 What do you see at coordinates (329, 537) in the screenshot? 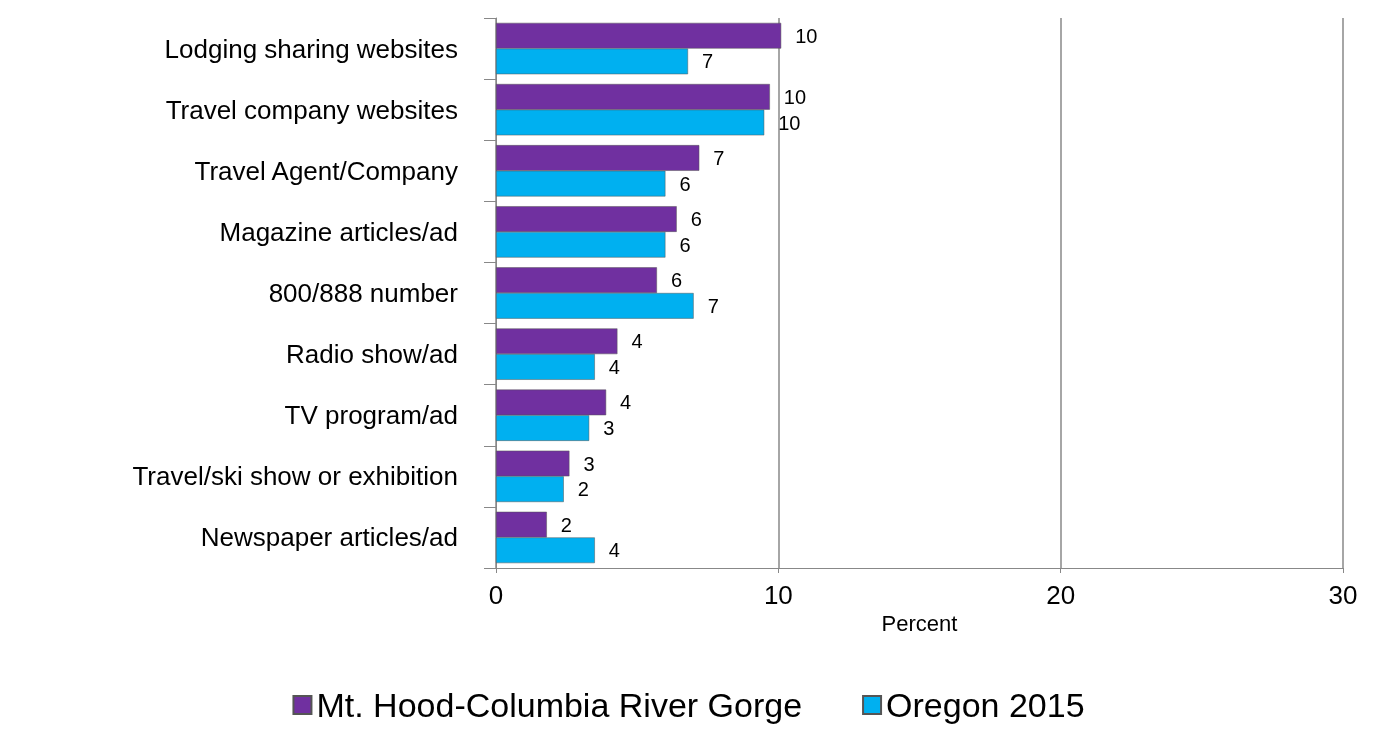
I see `y-tick-label: Newspaper articles/ad` at bounding box center [329, 537].